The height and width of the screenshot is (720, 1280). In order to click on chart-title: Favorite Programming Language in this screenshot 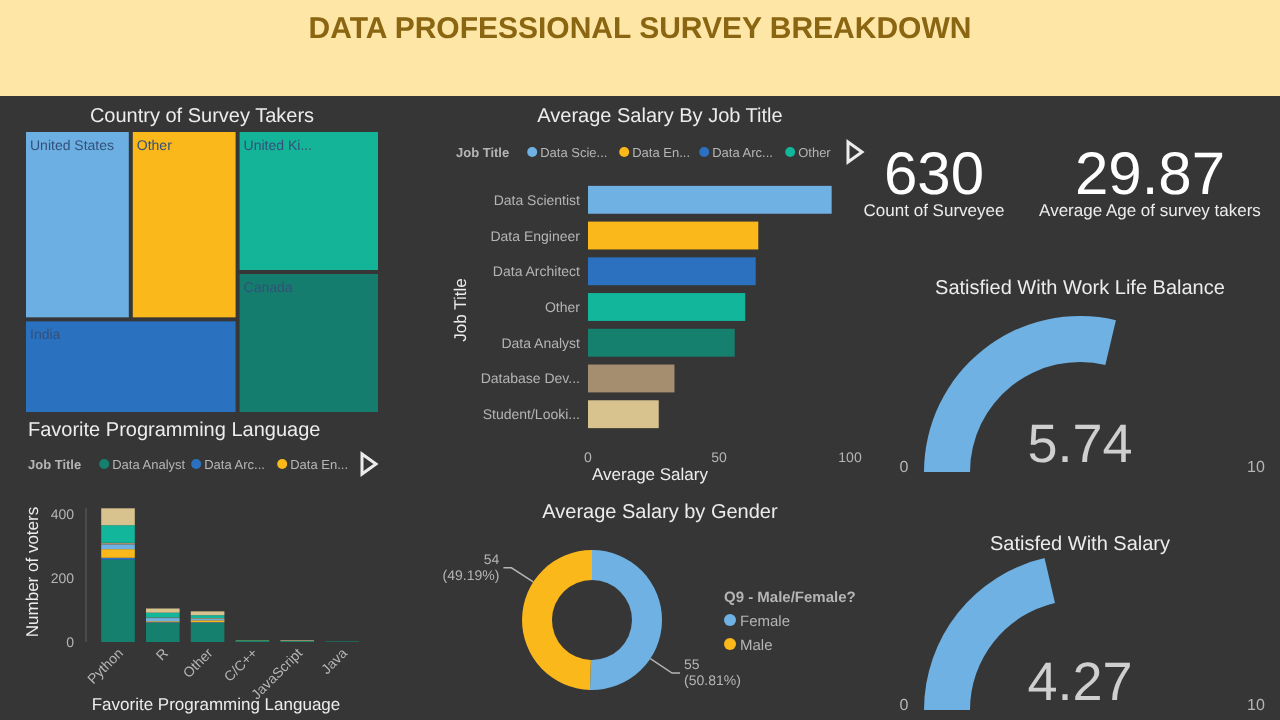, I will do `click(175, 431)`.